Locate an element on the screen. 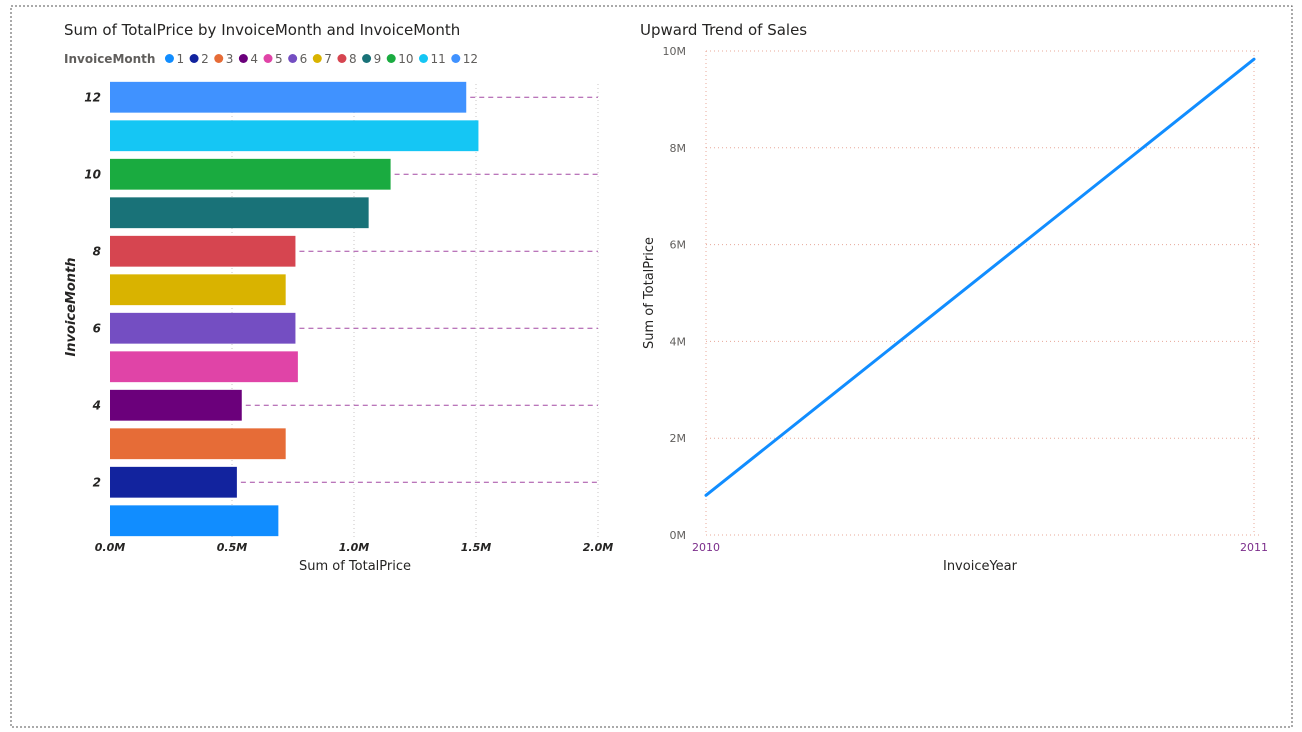 The width and height of the screenshot is (1302, 732). bar-chart-y-tick-labels: 12 10 8 6 4 2 is located at coordinates (92, 289).